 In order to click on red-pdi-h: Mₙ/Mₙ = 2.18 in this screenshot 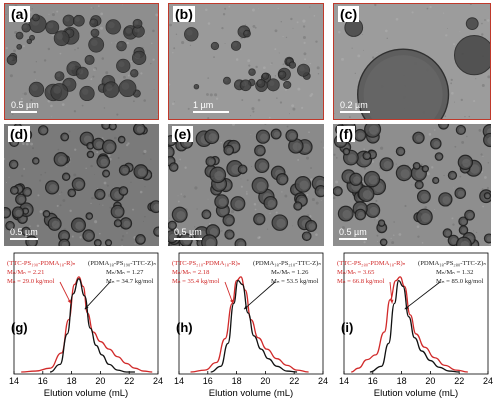, I will do `click(191, 272)`.